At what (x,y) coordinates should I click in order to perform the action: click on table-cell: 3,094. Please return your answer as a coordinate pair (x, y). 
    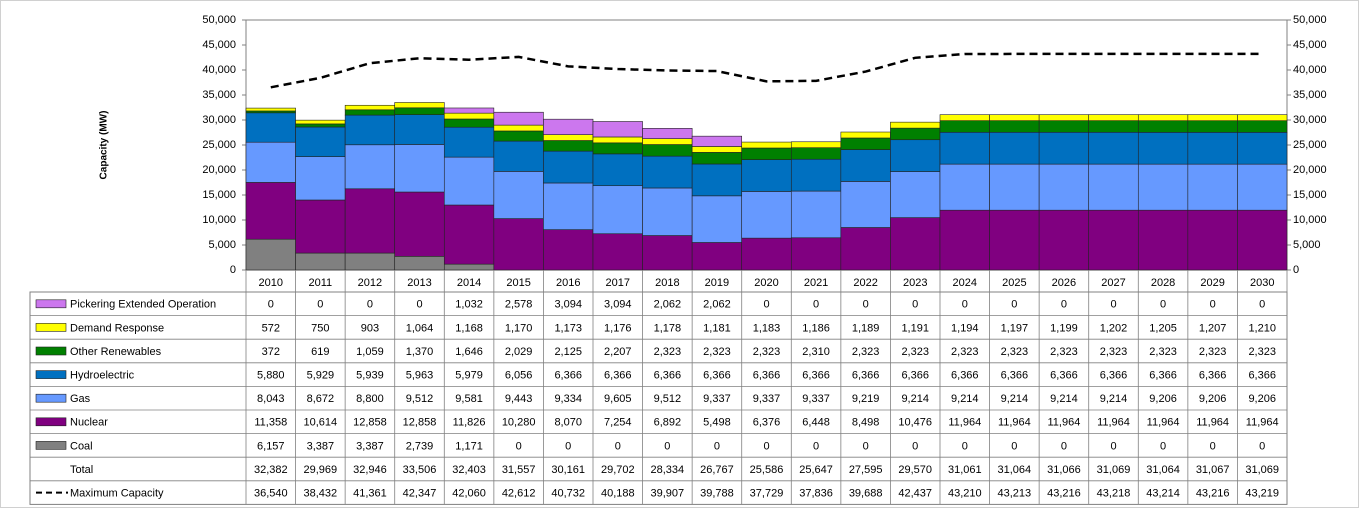
    Looking at the image, I should click on (568, 305).